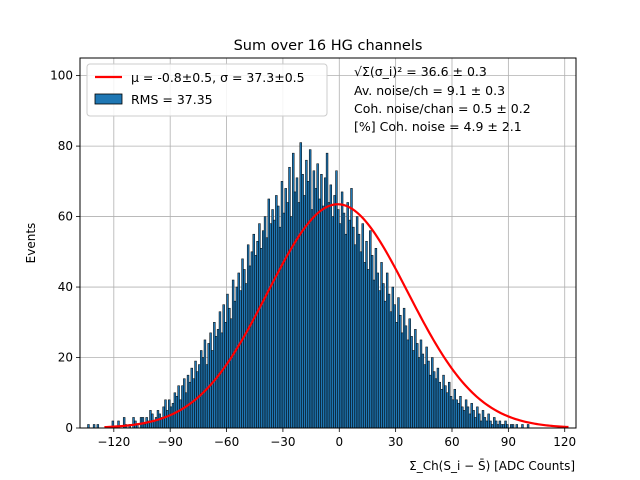 The image size is (640, 480). Describe the element at coordinates (172, 99) in the screenshot. I see `legend-rms-label: RMS = 37.35` at that location.